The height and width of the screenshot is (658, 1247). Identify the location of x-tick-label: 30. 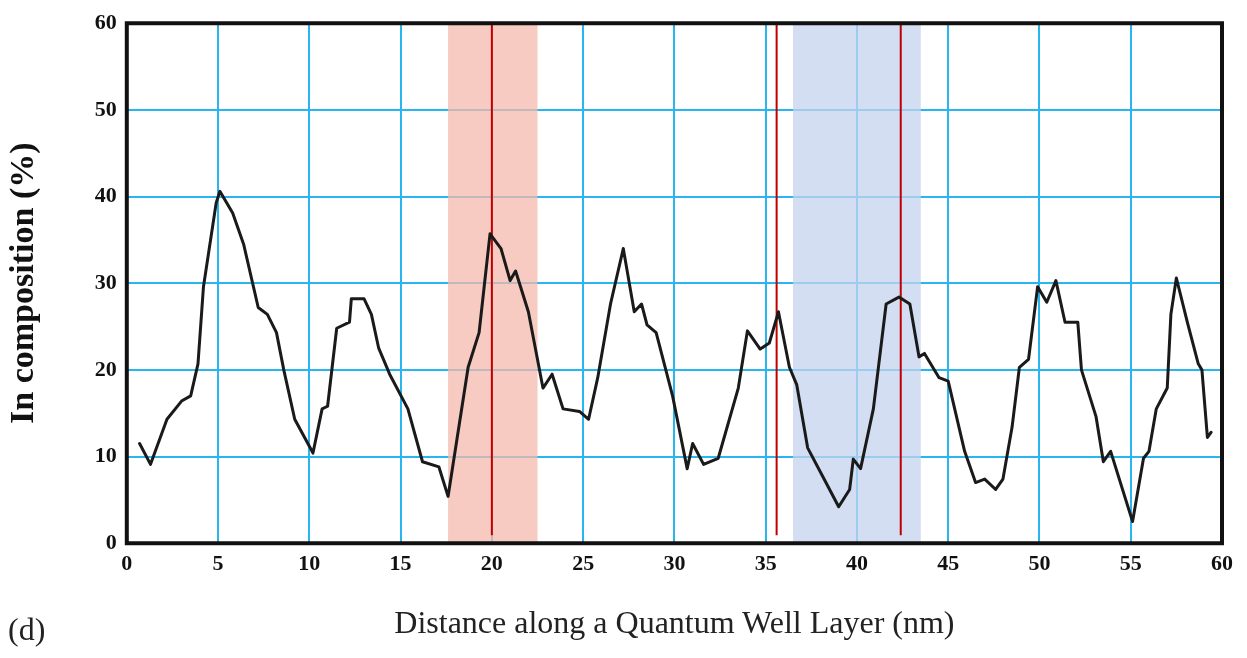
(674, 563).